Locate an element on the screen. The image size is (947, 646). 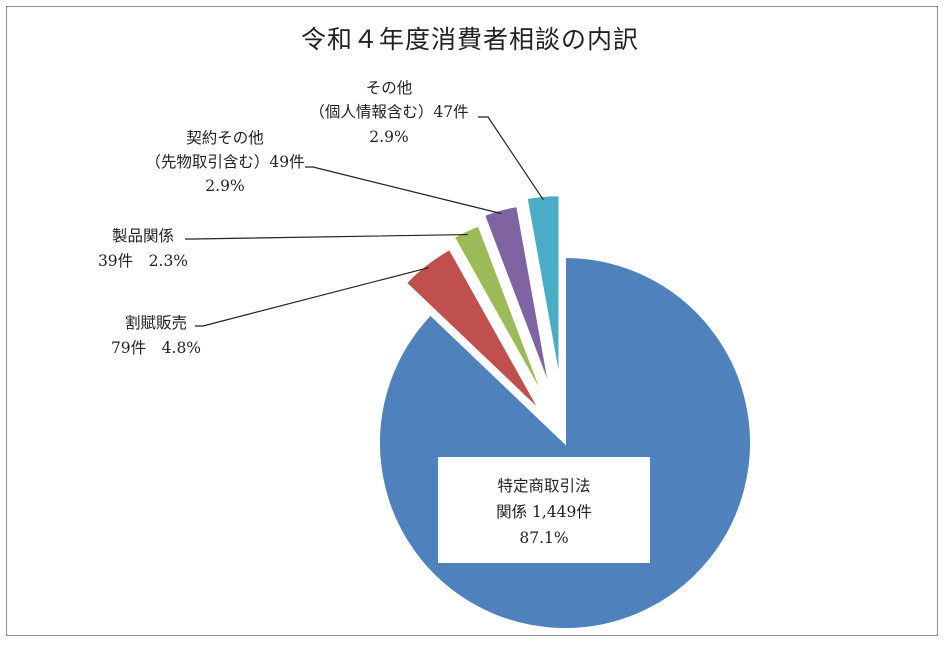
data-label-4-line-2: 2.9% is located at coordinates (388, 137).